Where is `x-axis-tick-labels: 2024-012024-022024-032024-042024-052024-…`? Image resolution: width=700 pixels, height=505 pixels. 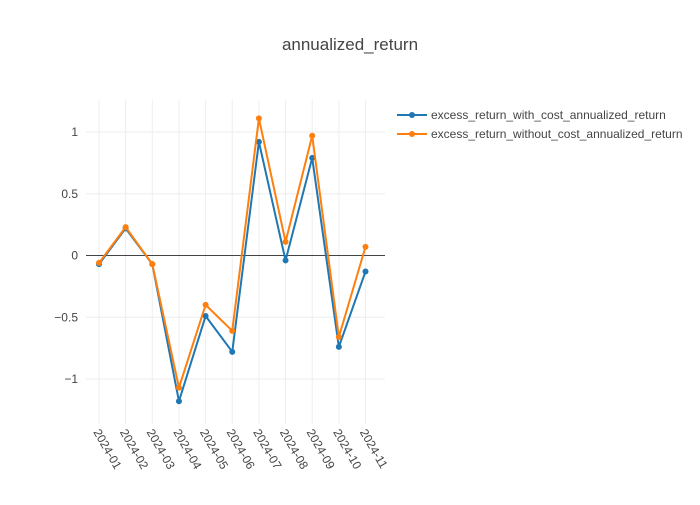 x-axis-tick-labels: 2024-012024-022024-032024-042024-052024-… is located at coordinates (240, 449).